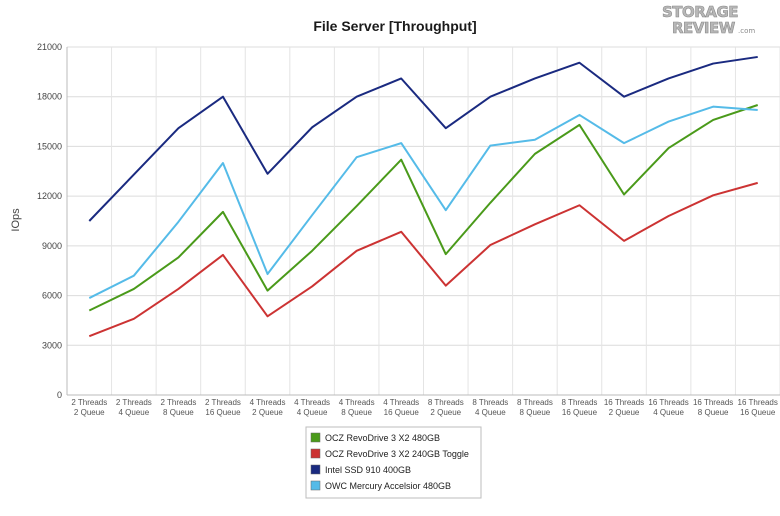 The width and height of the screenshot is (780, 516). What do you see at coordinates (704, 28) in the screenshot?
I see `logo-line2: REVIEW` at bounding box center [704, 28].